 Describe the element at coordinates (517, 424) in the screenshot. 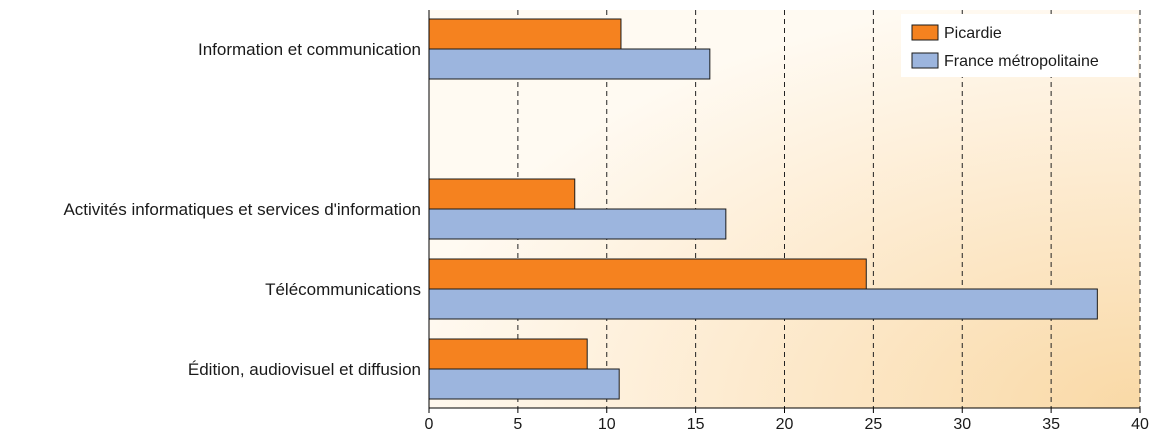

I see `x-tick-label: 5` at that location.